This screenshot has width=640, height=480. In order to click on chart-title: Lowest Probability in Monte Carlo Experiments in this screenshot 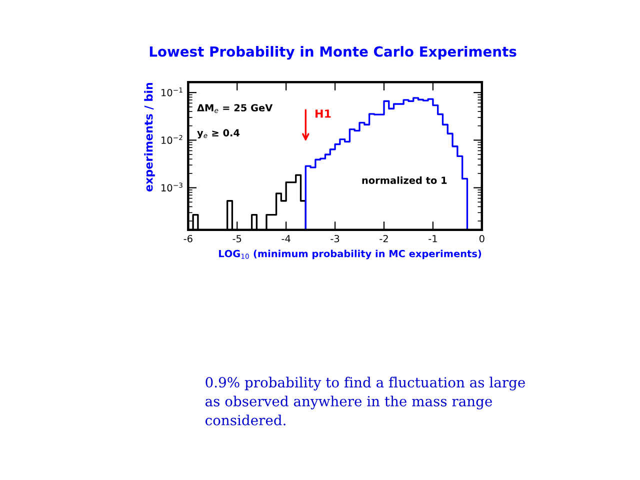, I will do `click(333, 53)`.